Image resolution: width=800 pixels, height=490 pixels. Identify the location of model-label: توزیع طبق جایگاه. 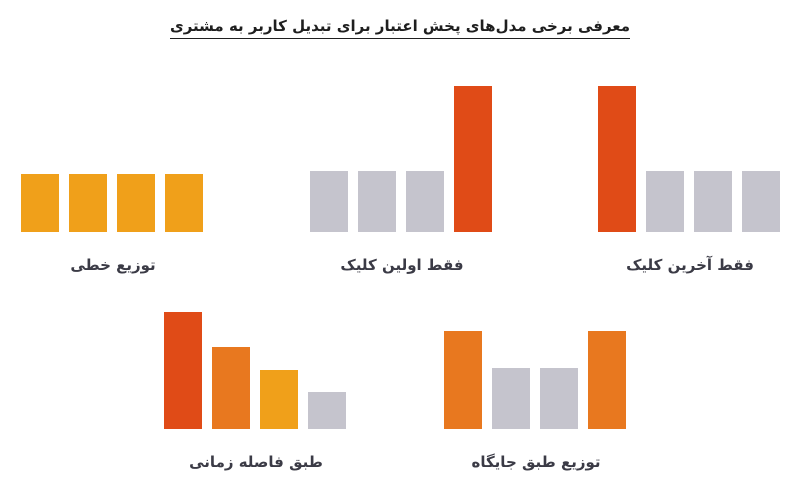
(536, 462).